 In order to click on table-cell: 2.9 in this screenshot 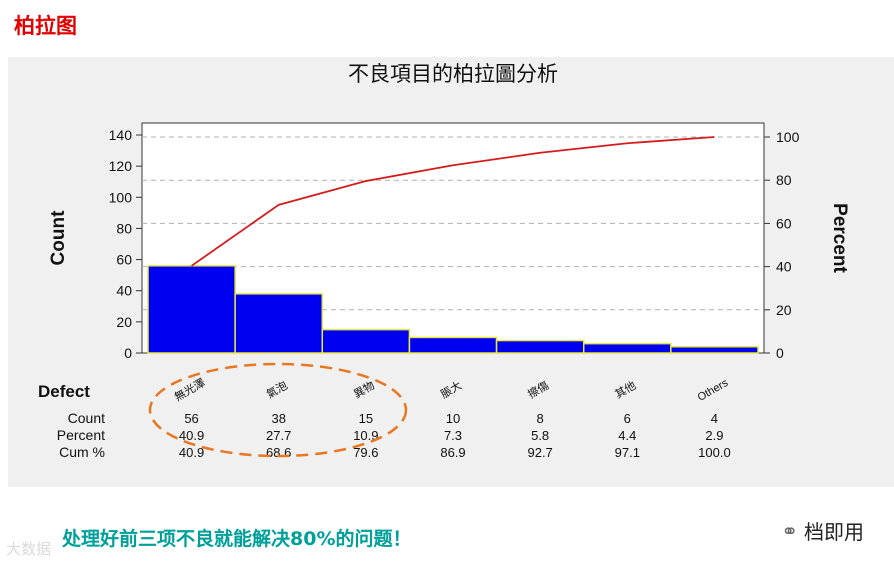, I will do `click(714, 435)`.